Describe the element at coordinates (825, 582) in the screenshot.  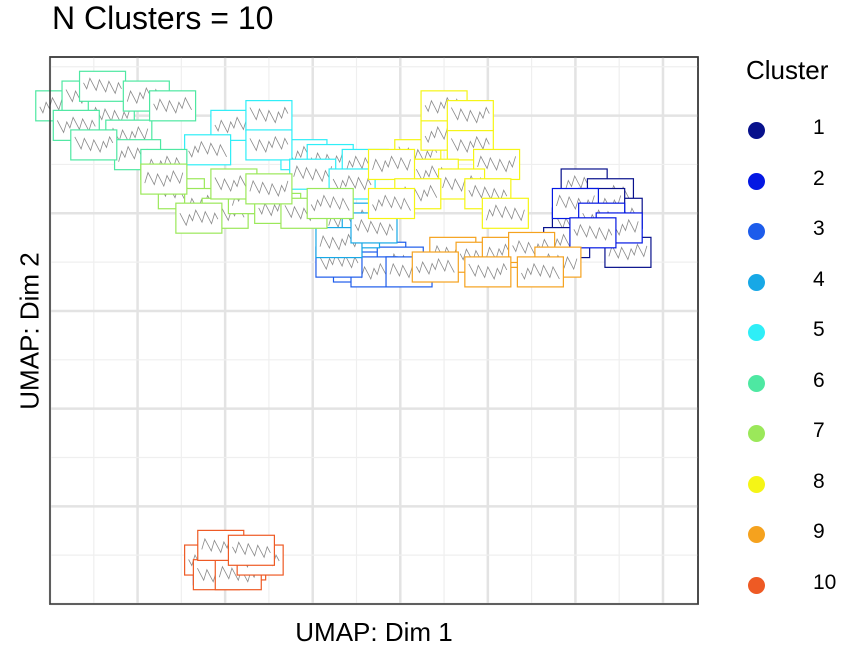
I see `legend-label: 10` at that location.